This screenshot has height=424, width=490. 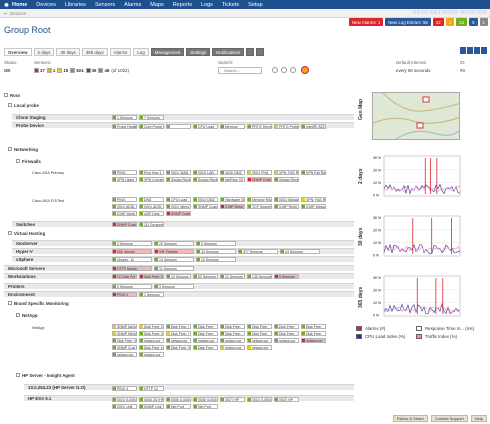 I want to click on sensor-tile: SNMP Link, so click(x=151, y=406).